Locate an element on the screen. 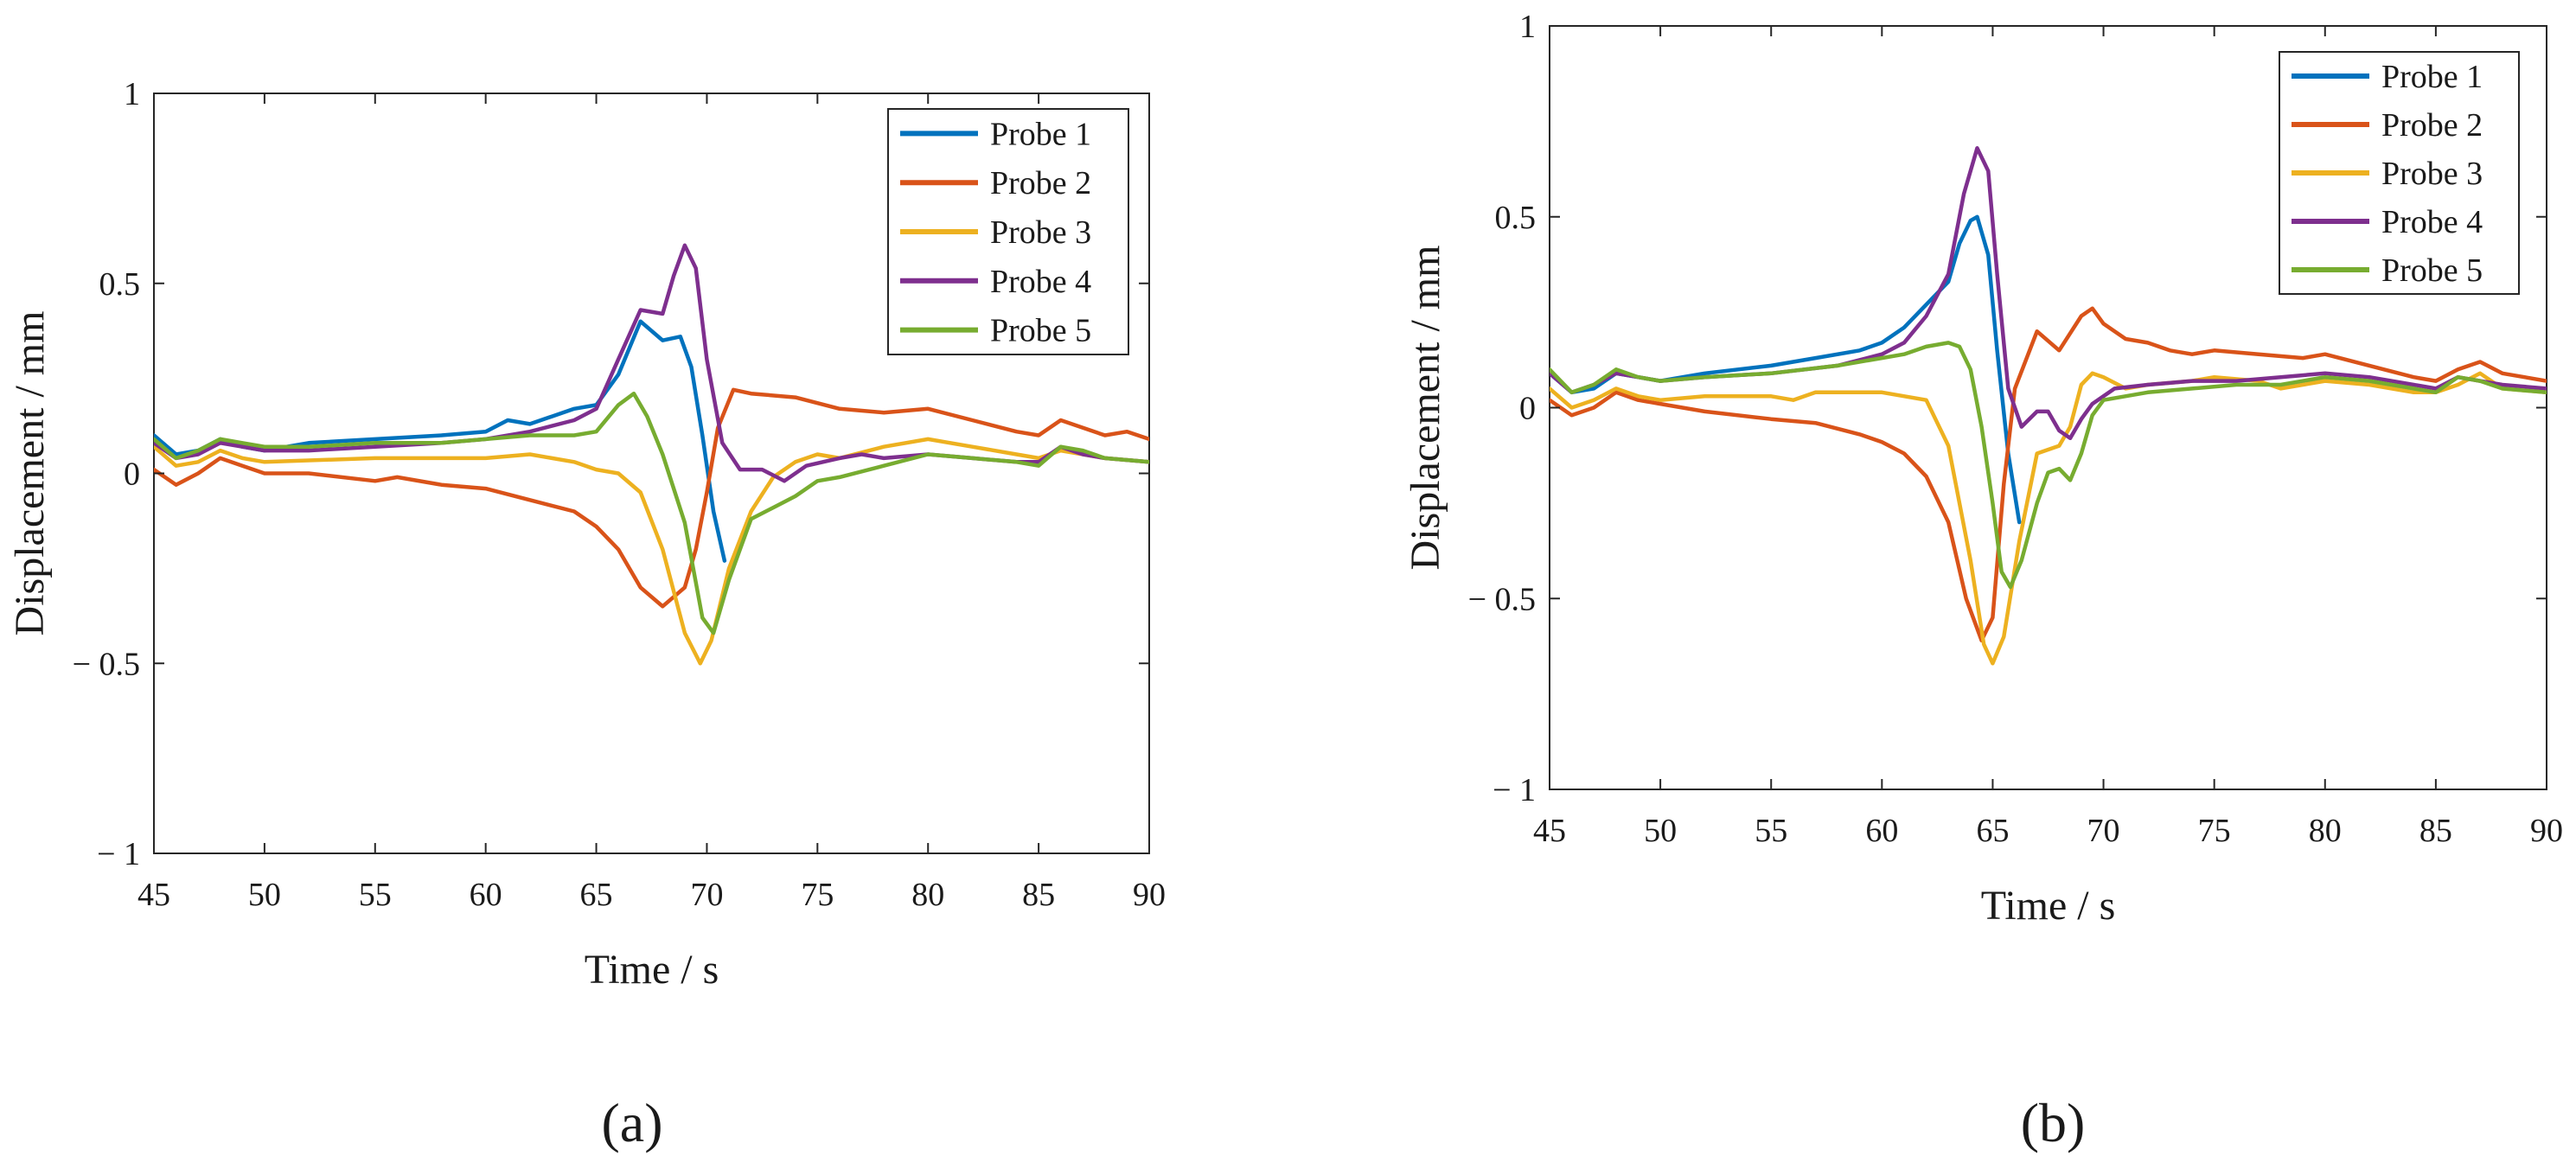  panel-label: (b) is located at coordinates (2053, 1122).